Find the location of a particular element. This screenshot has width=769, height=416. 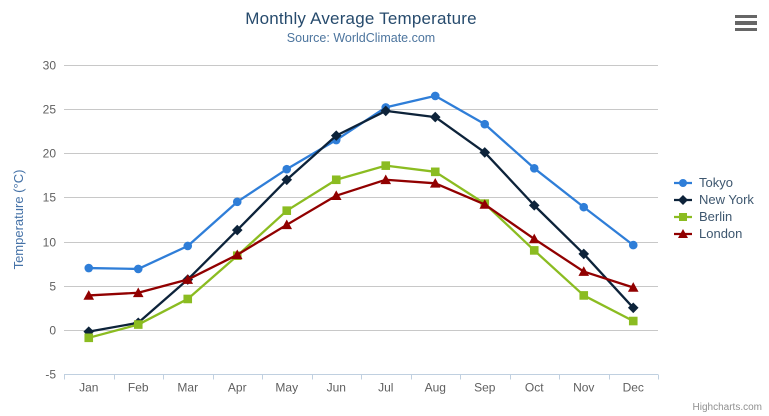

data-point-berlin-nov is located at coordinates (584, 295).